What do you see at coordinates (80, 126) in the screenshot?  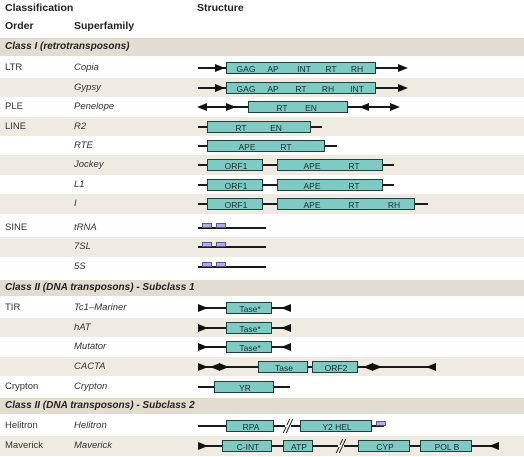 I see `superfamily-label: R2` at bounding box center [80, 126].